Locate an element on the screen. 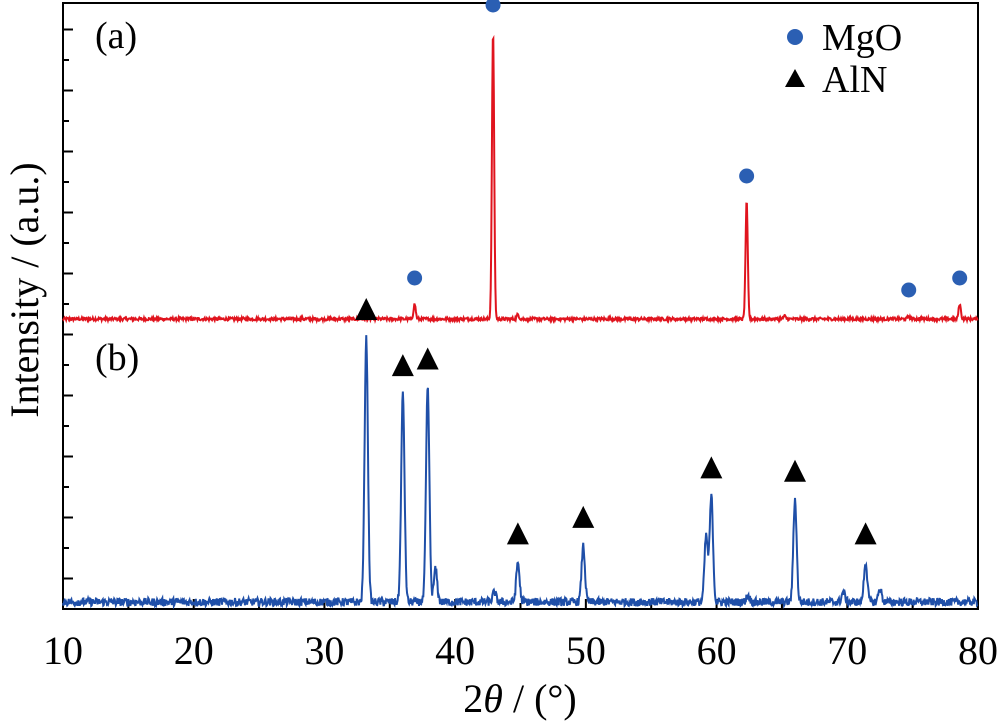  x-axis-label-suffix: / (°) is located at coordinates (540, 698).